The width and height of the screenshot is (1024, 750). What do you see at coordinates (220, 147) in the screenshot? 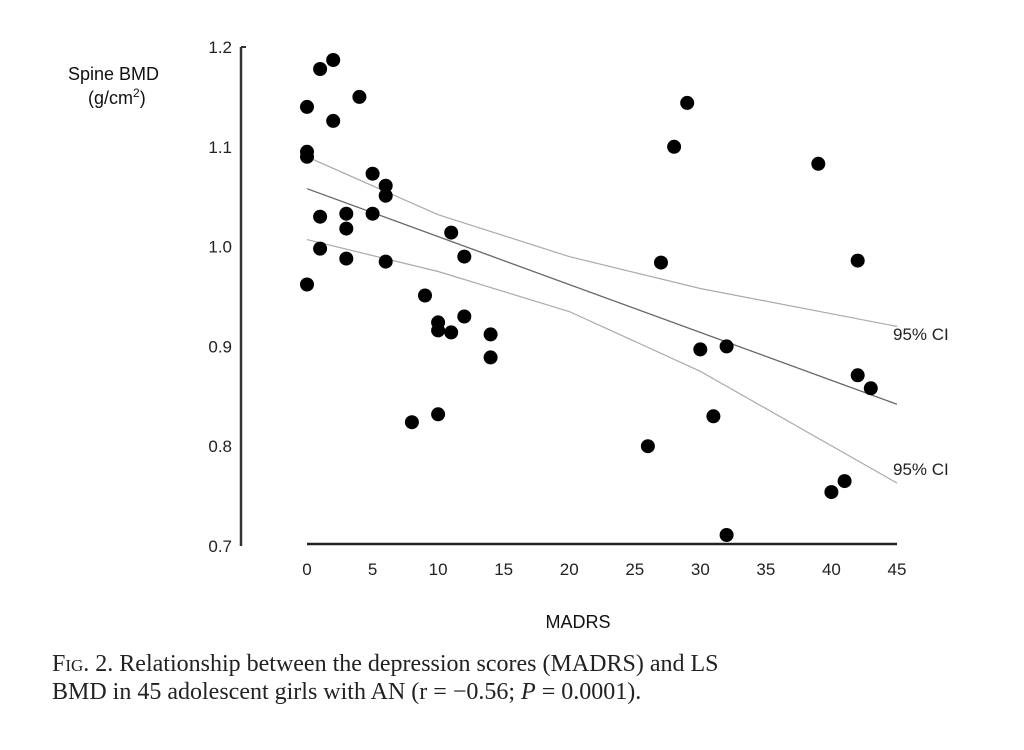
I see `y-tick-label: 1.1` at bounding box center [220, 147].